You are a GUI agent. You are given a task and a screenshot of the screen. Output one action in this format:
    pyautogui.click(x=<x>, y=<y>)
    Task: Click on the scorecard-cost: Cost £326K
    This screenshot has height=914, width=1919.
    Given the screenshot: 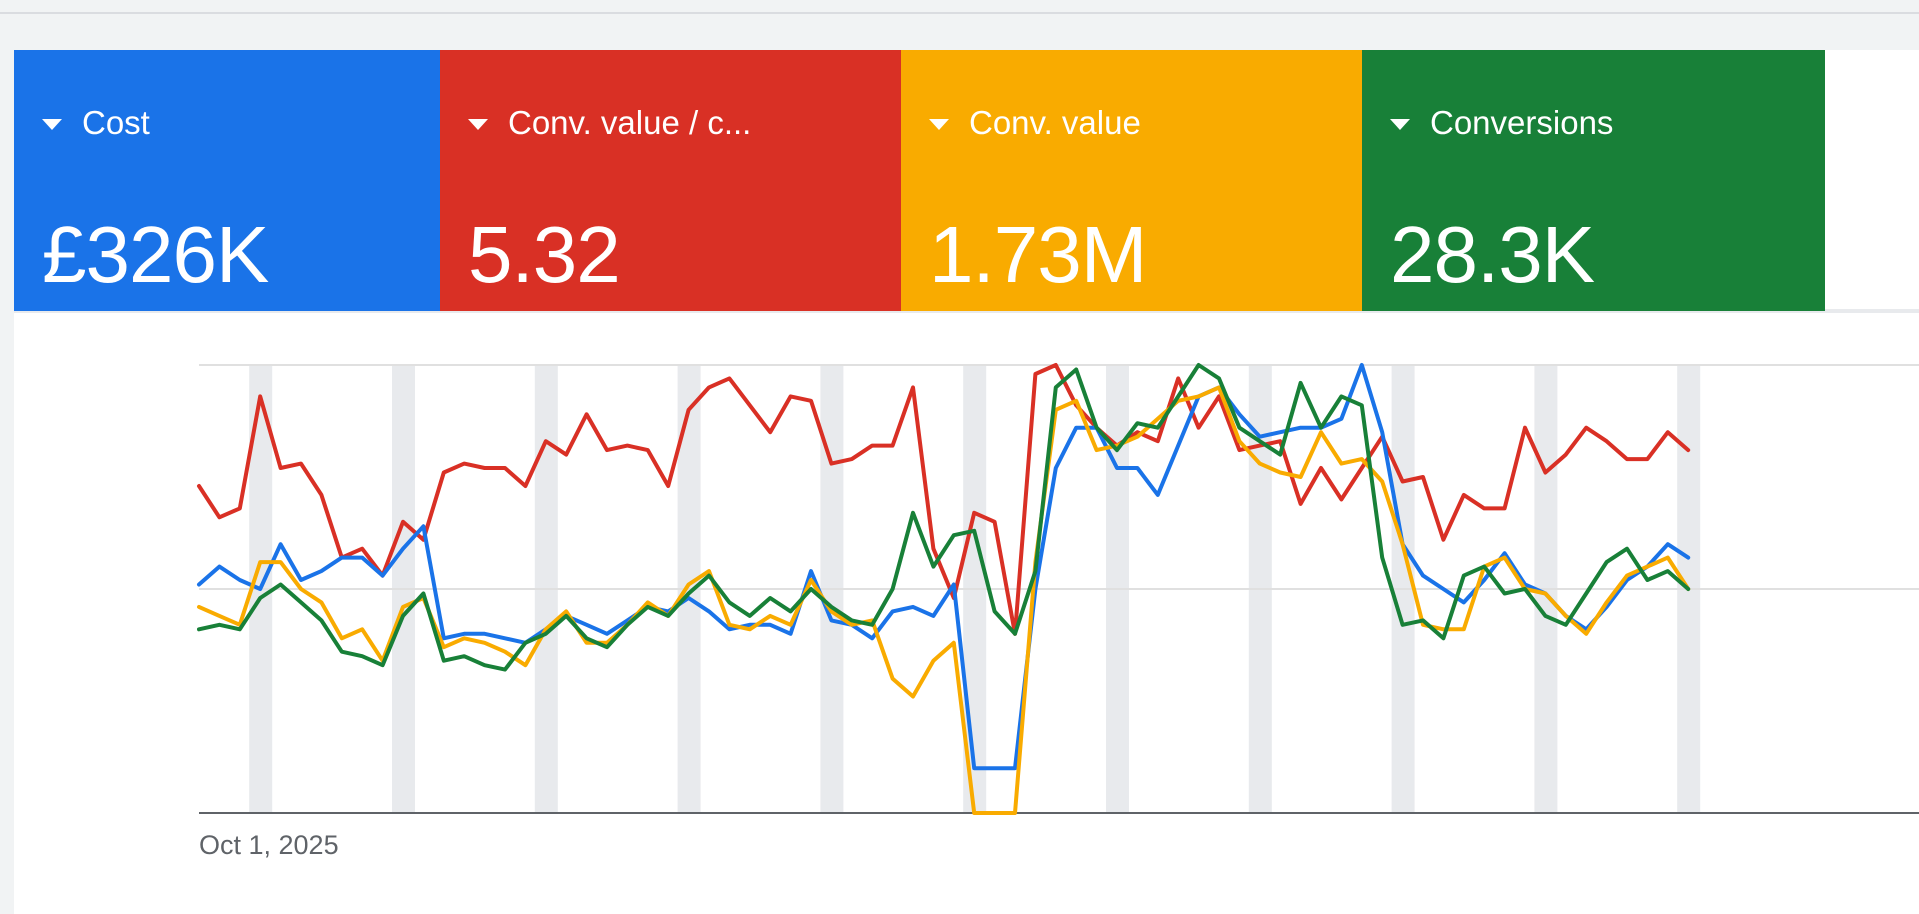 What is the action you would take?
    pyautogui.click(x=227, y=180)
    